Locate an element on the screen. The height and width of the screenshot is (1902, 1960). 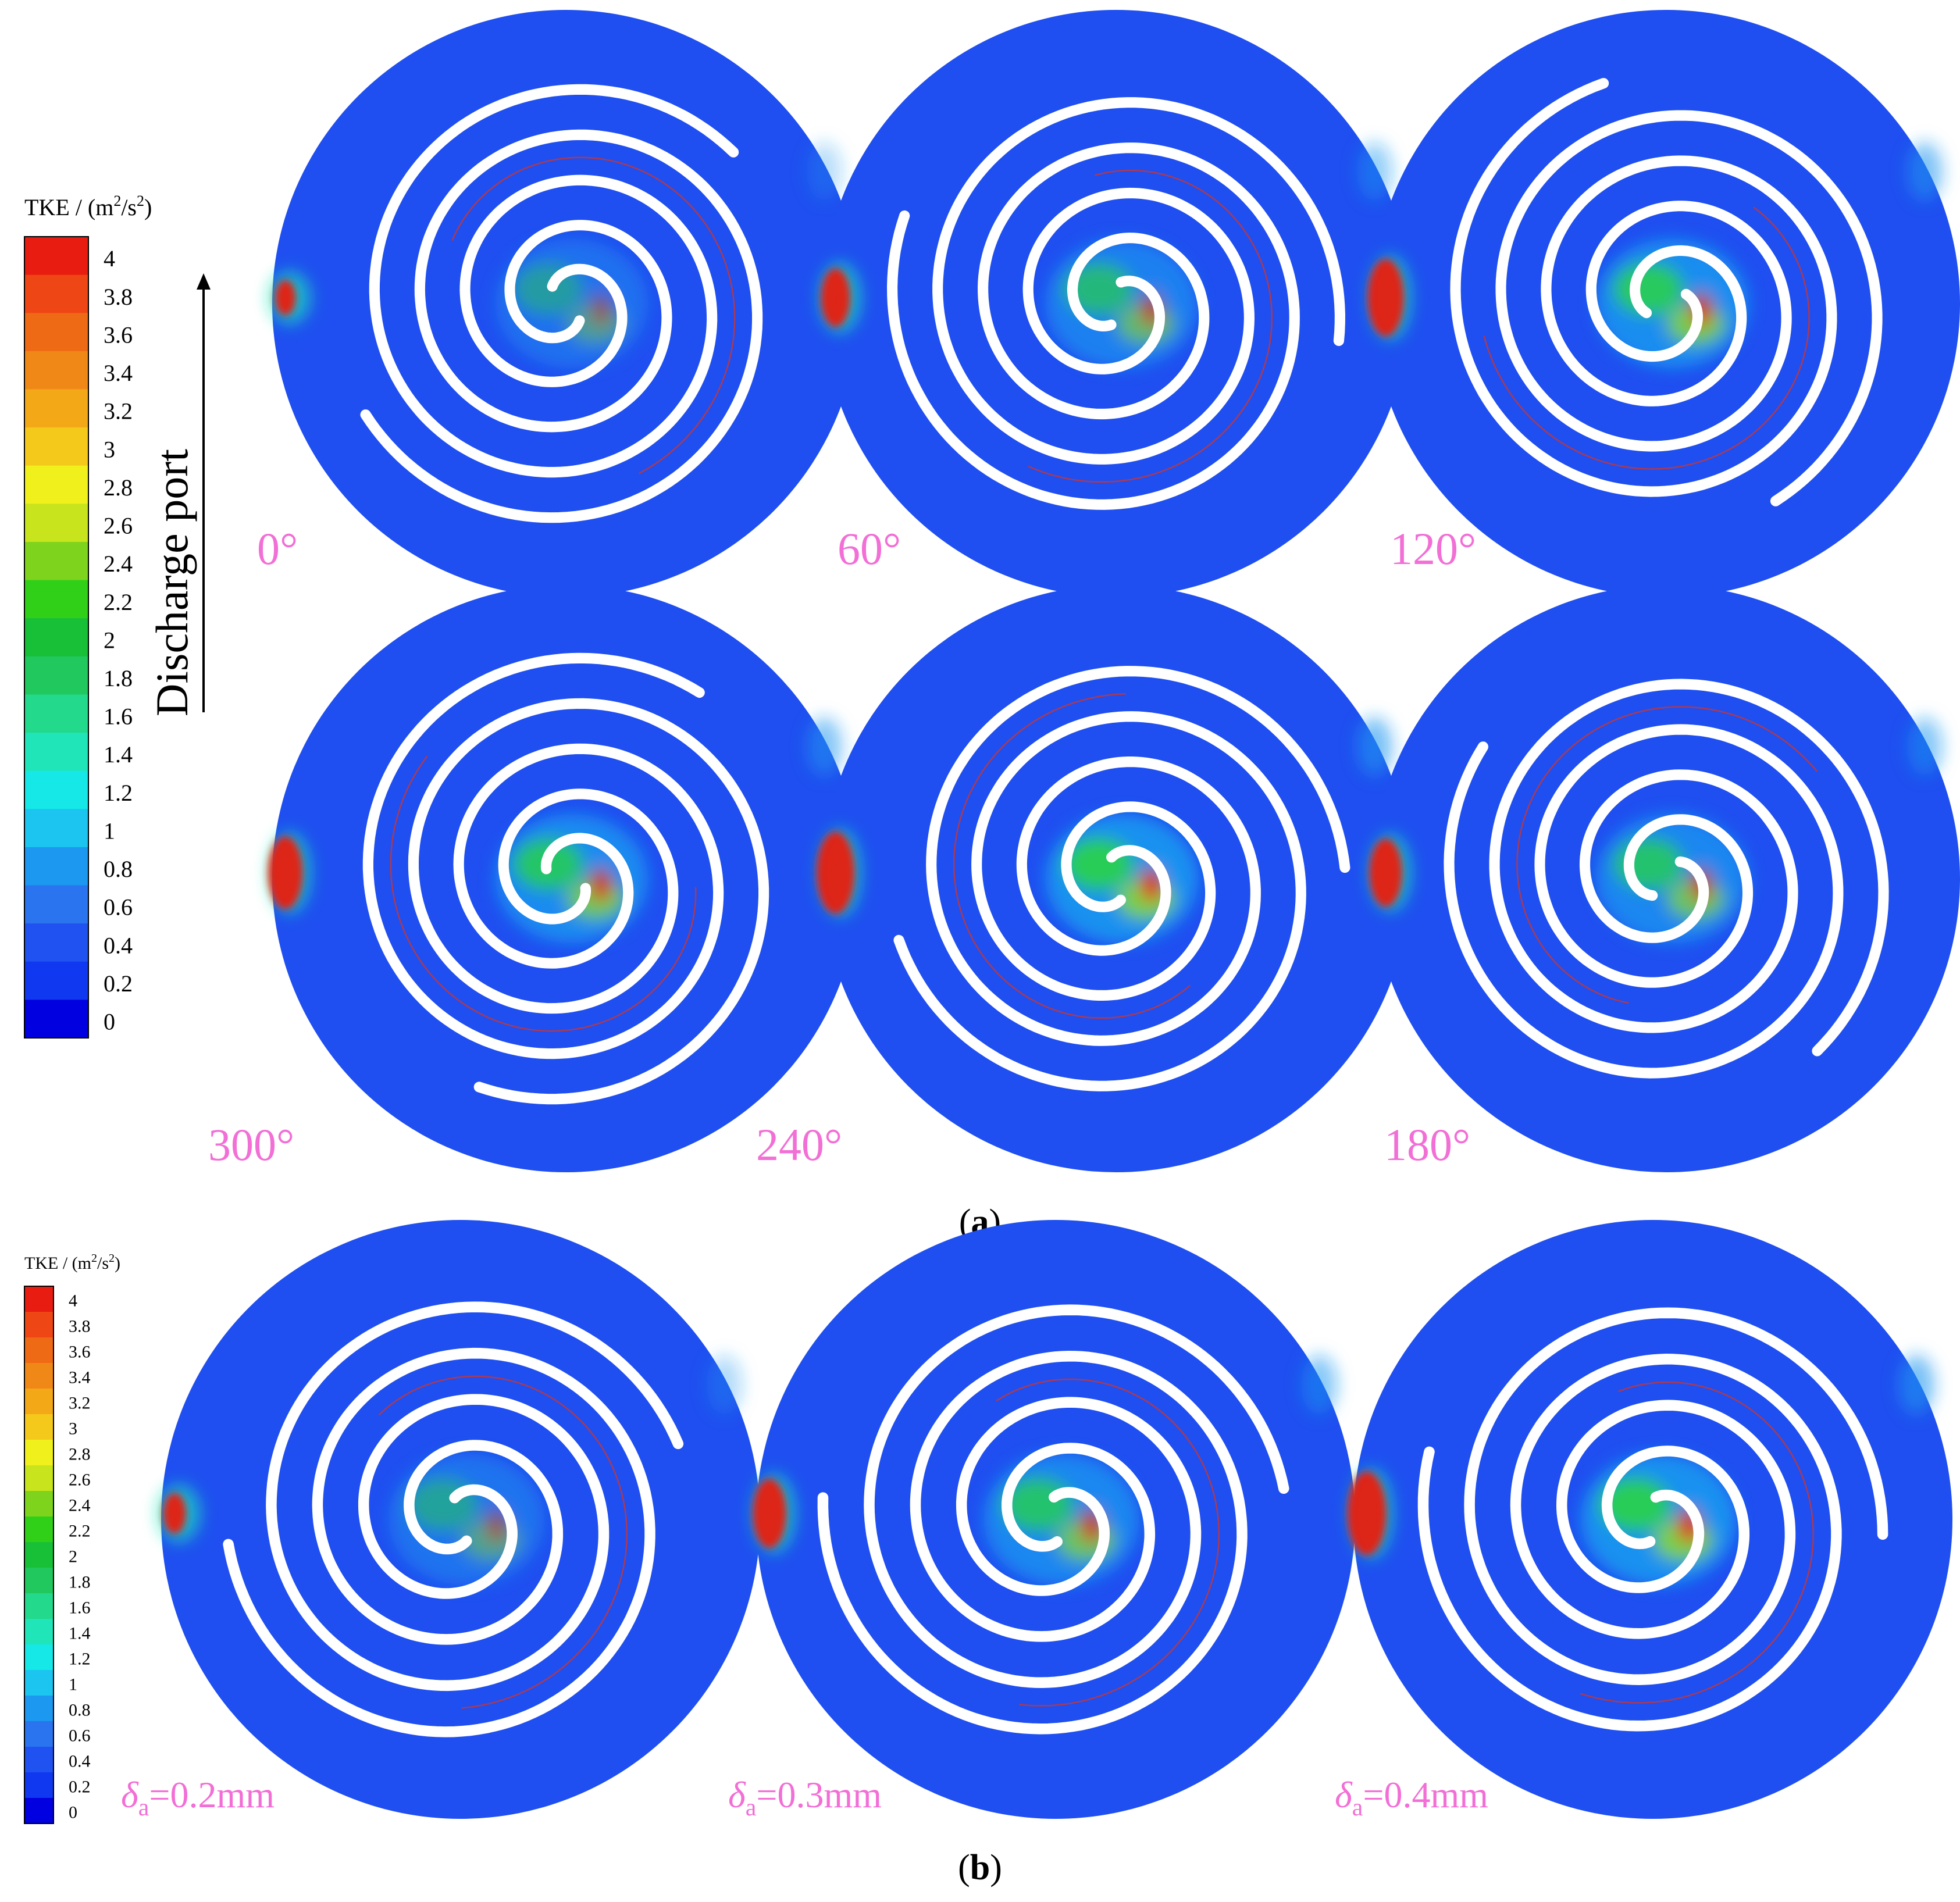
axial-clearance-label: δa=0.4mm is located at coordinates (1411, 1797).